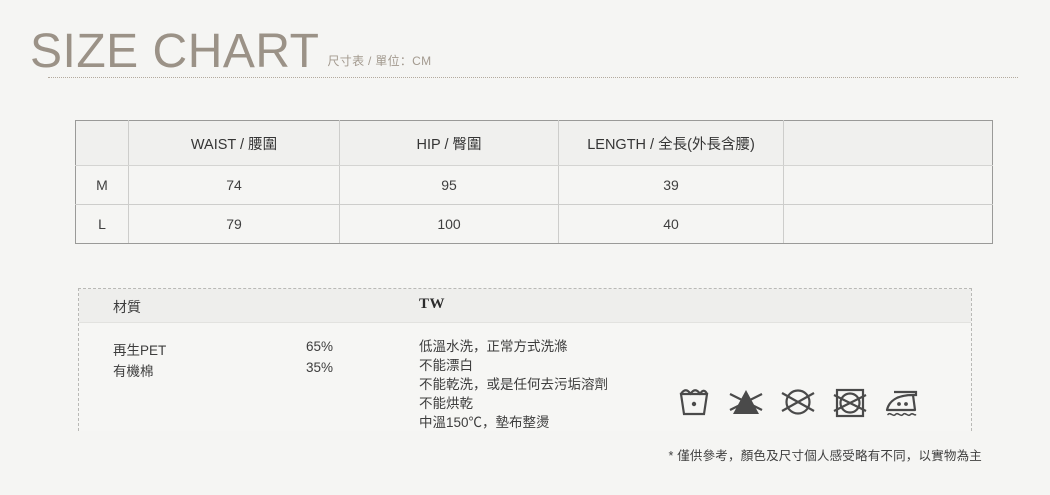 The height and width of the screenshot is (495, 1050). I want to click on table-row: M 74 95 39, so click(534, 185).